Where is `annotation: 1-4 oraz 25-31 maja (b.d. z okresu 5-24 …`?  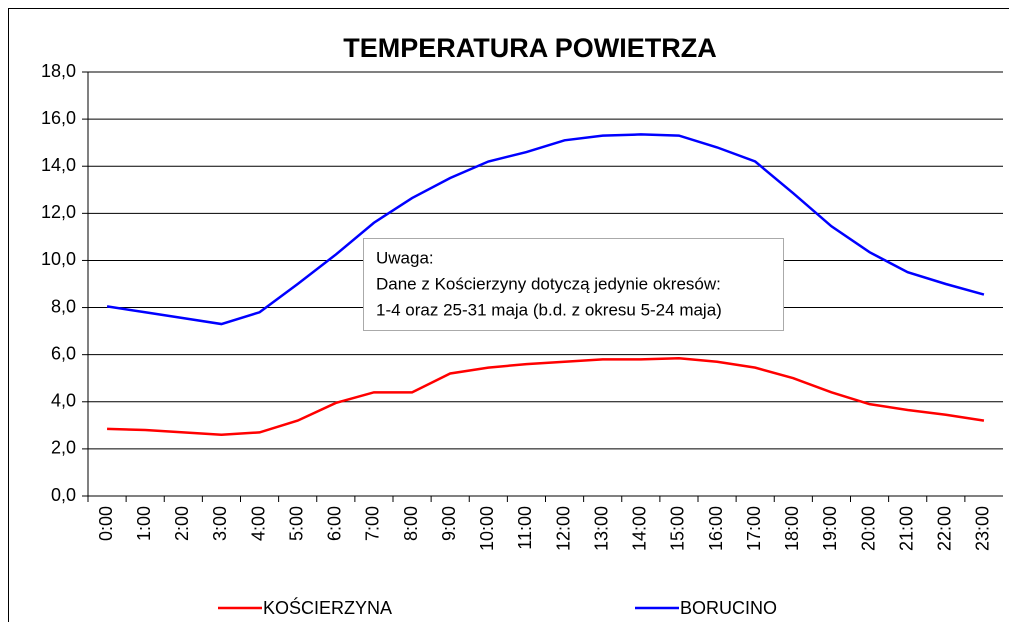 annotation: 1-4 oraz 25-31 maja (b.d. z okresu 5-24 … is located at coordinates (549, 309).